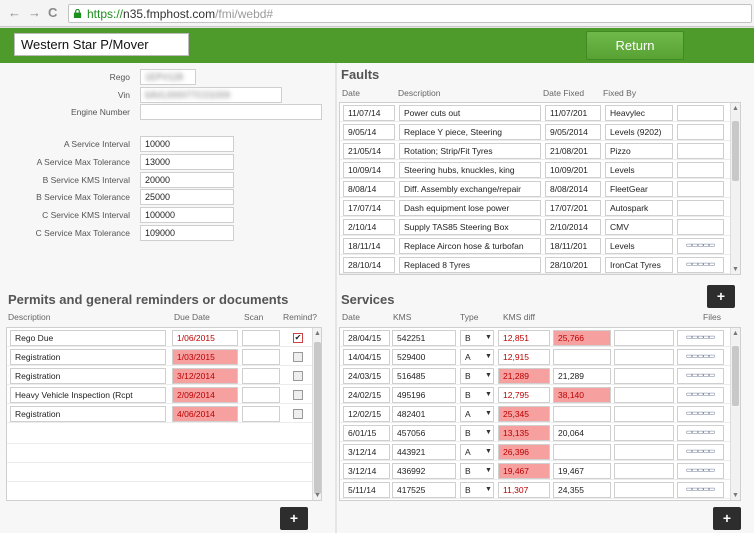 This screenshot has width=754, height=533. What do you see at coordinates (727, 518) in the screenshot?
I see `add-service-button: +` at bounding box center [727, 518].